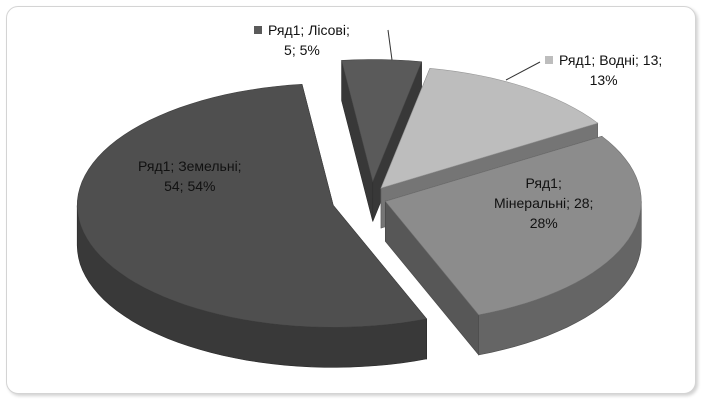 The height and width of the screenshot is (400, 702). What do you see at coordinates (603, 80) in the screenshot?
I see `data-label-vodni-line2: 13%` at bounding box center [603, 80].